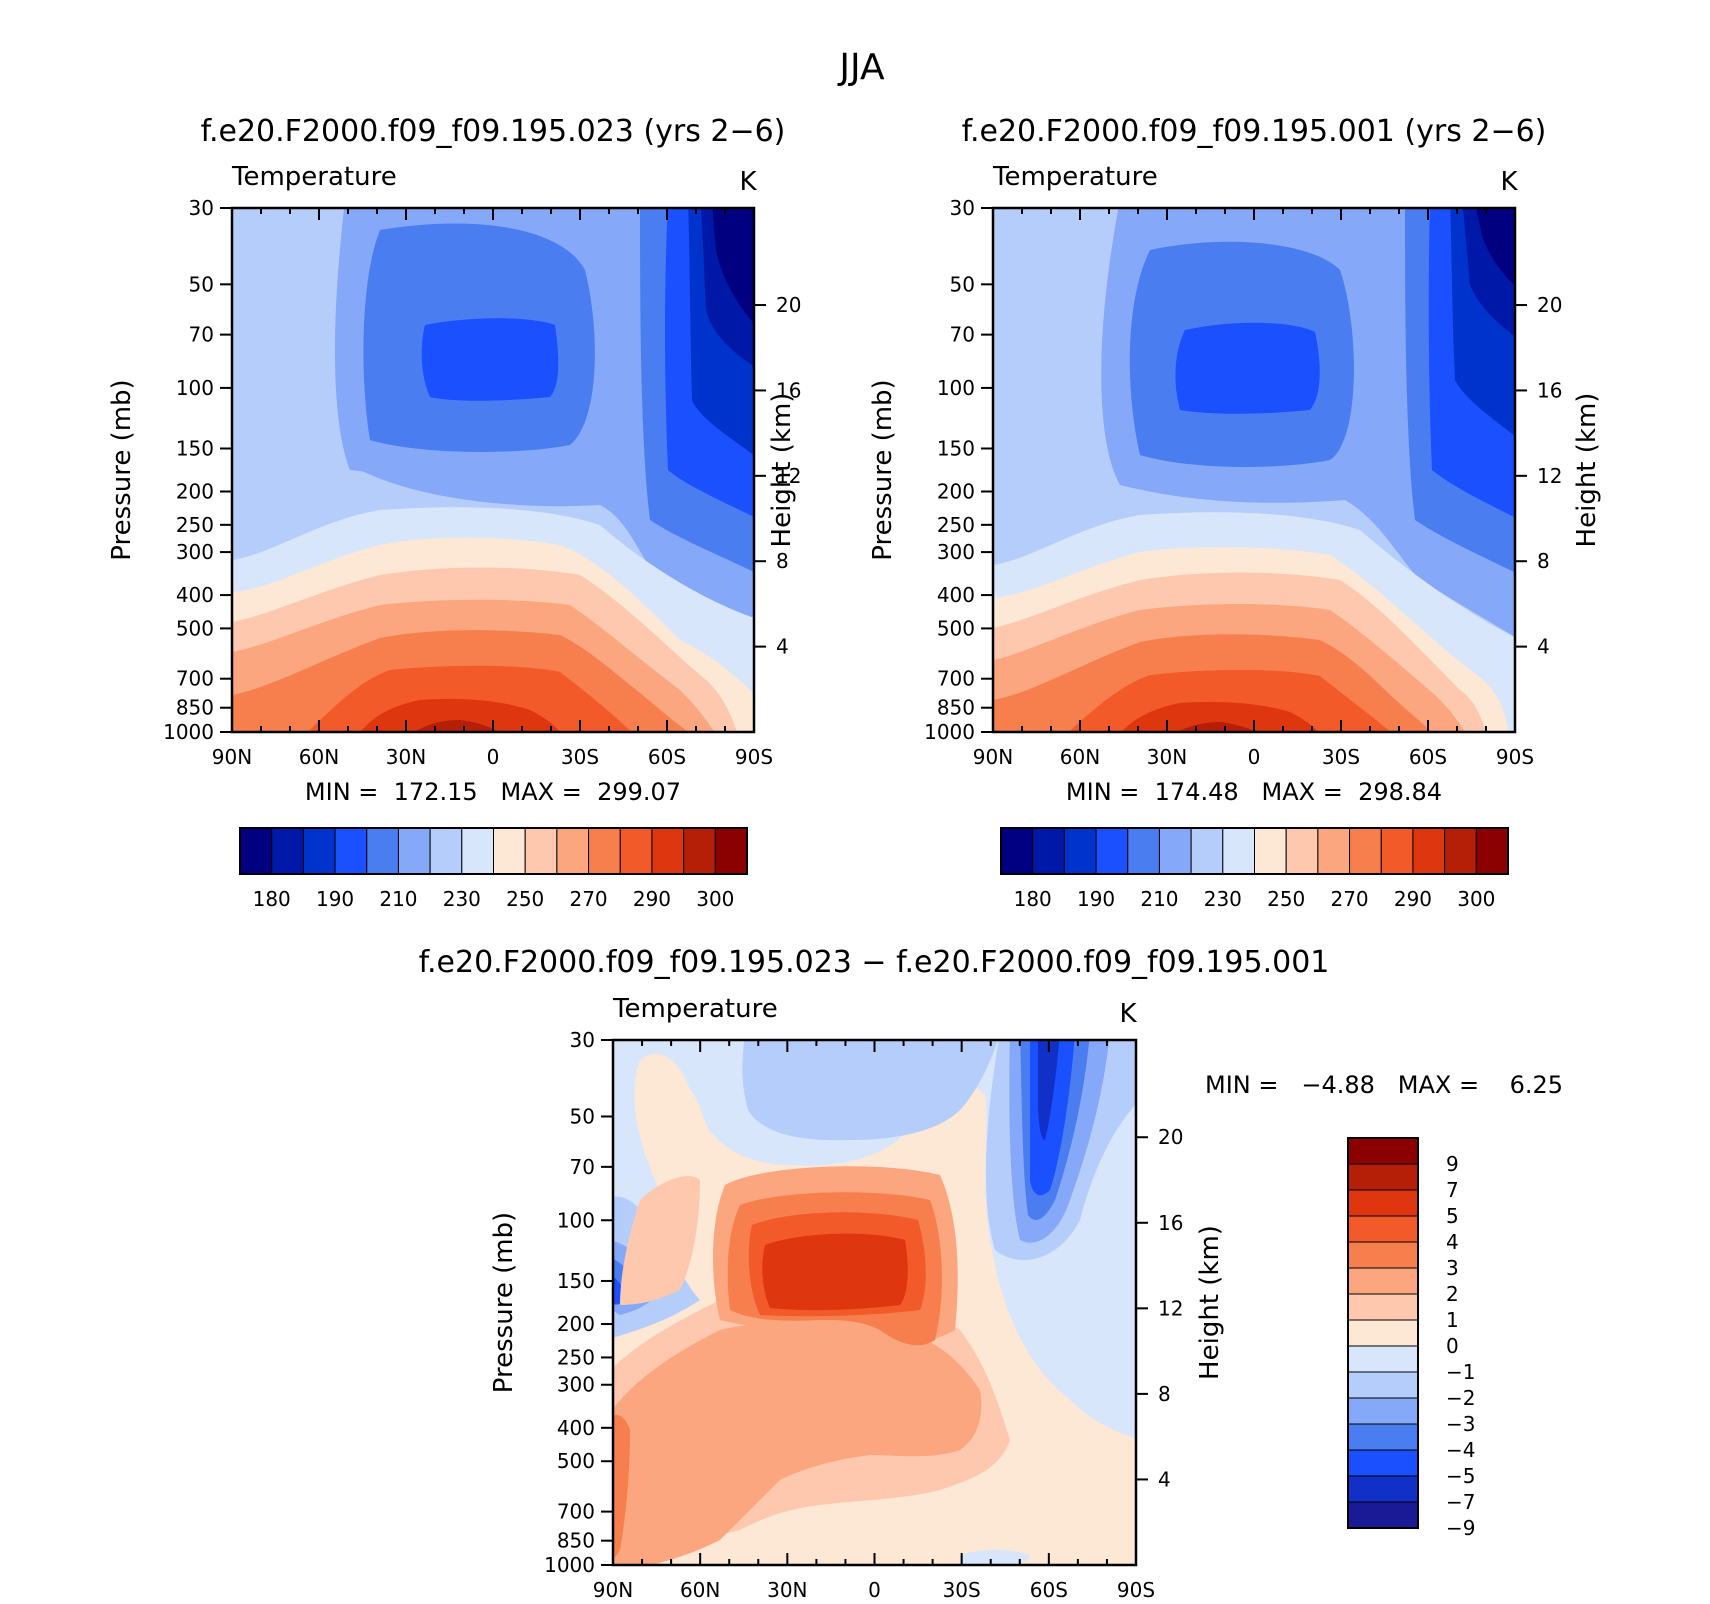  What do you see at coordinates (580, 757) in the screenshot?
I see `left-x-tick-label: 30S` at bounding box center [580, 757].